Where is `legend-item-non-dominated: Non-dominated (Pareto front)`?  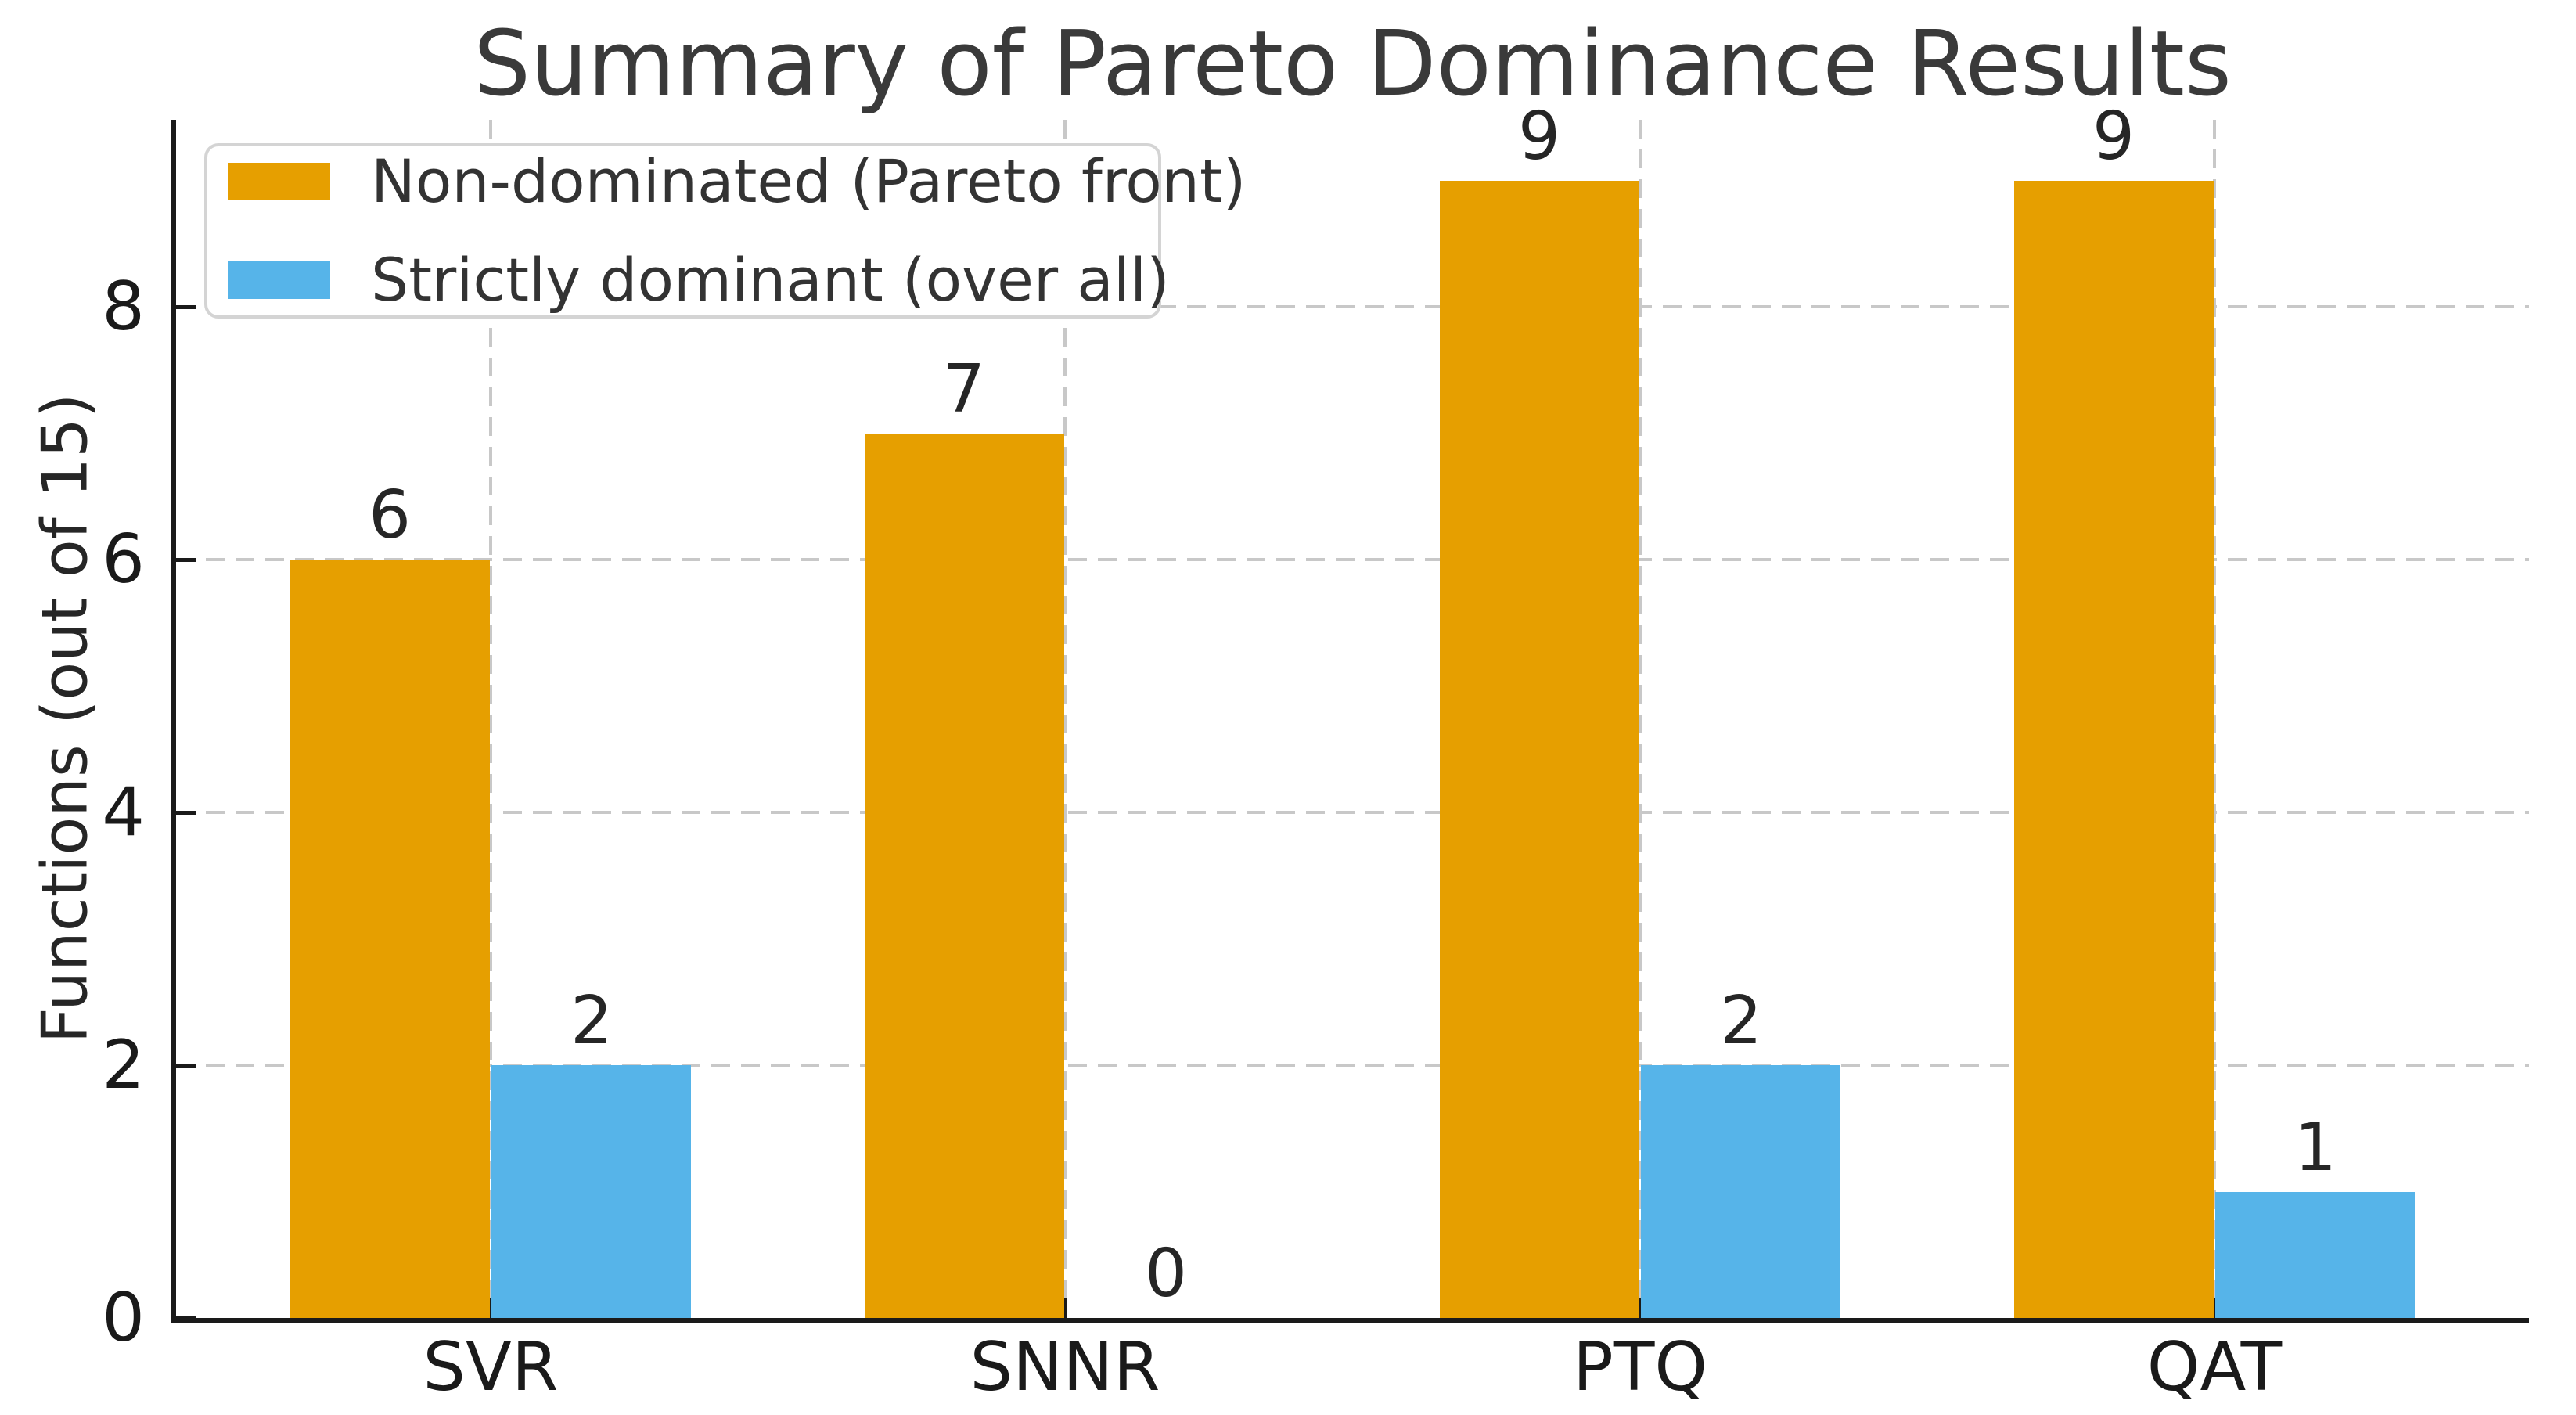
legend-item-non-dominated: Non-dominated (Pareto front) is located at coordinates (737, 181).